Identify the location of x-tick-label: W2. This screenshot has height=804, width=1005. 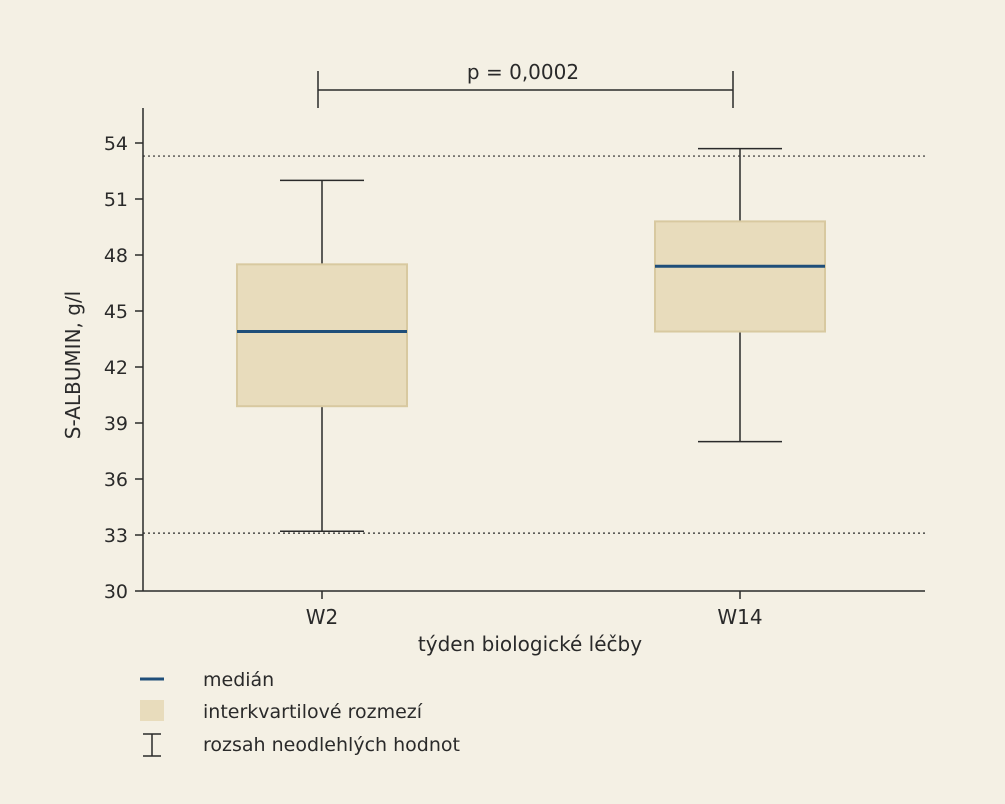
(322, 617).